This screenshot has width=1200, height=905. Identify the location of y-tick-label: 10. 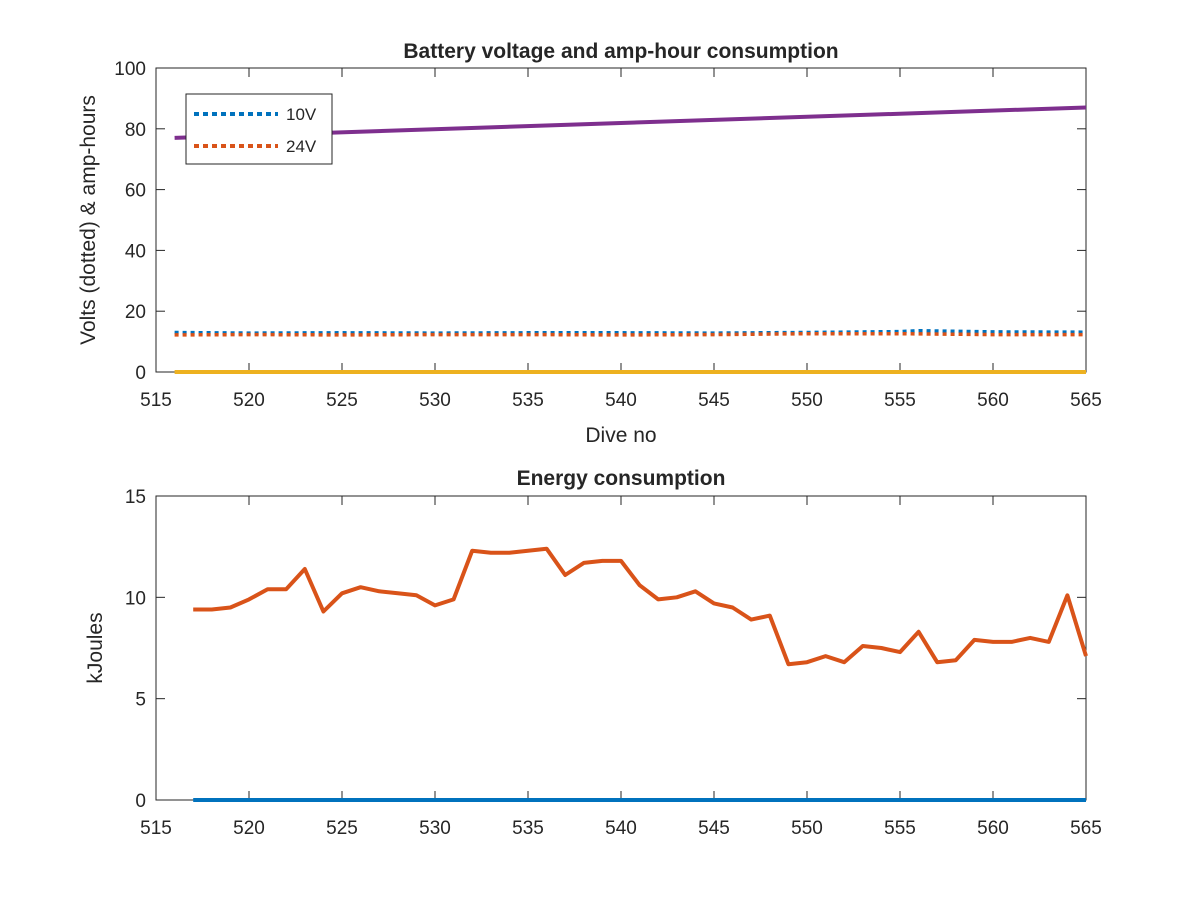
(135, 598).